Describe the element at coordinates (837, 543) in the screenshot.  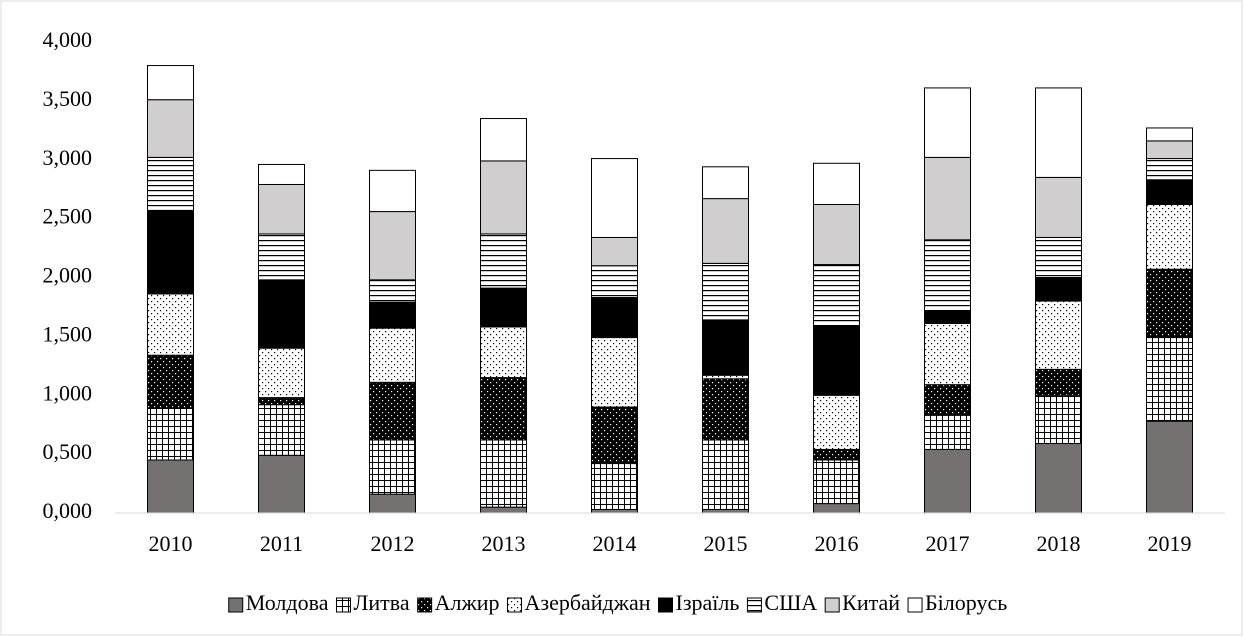
I see `x-tick-label: 2016` at that location.